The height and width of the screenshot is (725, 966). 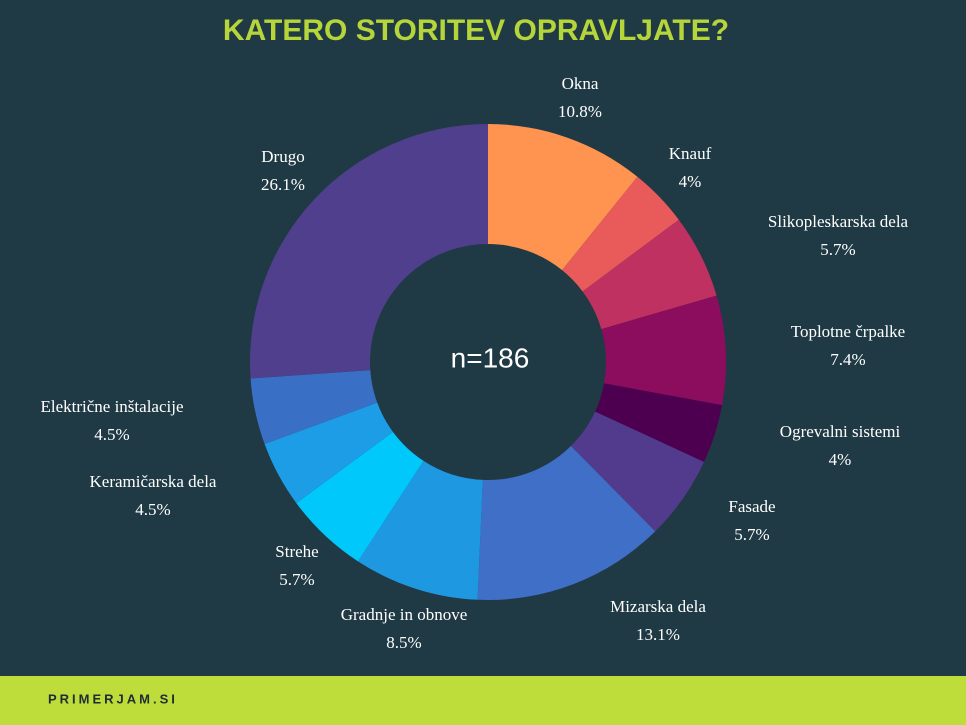 I want to click on slice-label: Električne inštalacije, so click(x=111, y=406).